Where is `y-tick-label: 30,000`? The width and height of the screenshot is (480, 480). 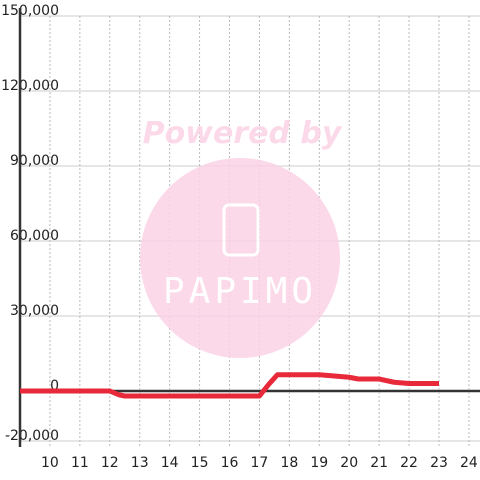
y-tick-label: 30,000 is located at coordinates (34, 311).